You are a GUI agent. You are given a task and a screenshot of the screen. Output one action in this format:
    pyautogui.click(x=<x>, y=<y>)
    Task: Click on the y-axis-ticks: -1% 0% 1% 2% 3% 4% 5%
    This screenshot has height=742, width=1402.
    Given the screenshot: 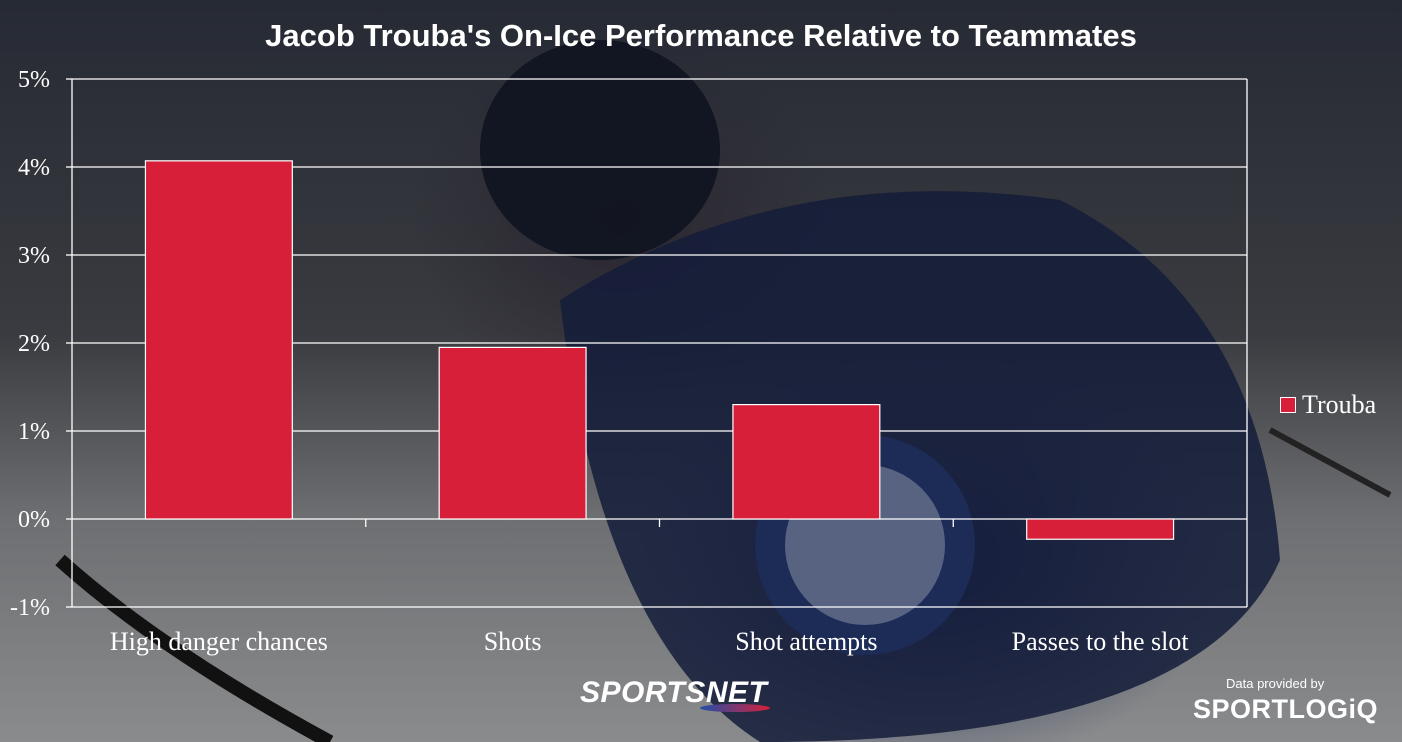 What is the action you would take?
    pyautogui.click(x=30, y=344)
    